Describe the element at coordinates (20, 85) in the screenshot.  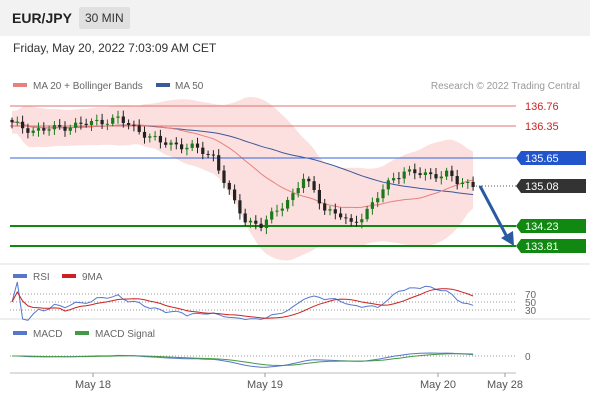
I see `ma20-legend-swatch` at that location.